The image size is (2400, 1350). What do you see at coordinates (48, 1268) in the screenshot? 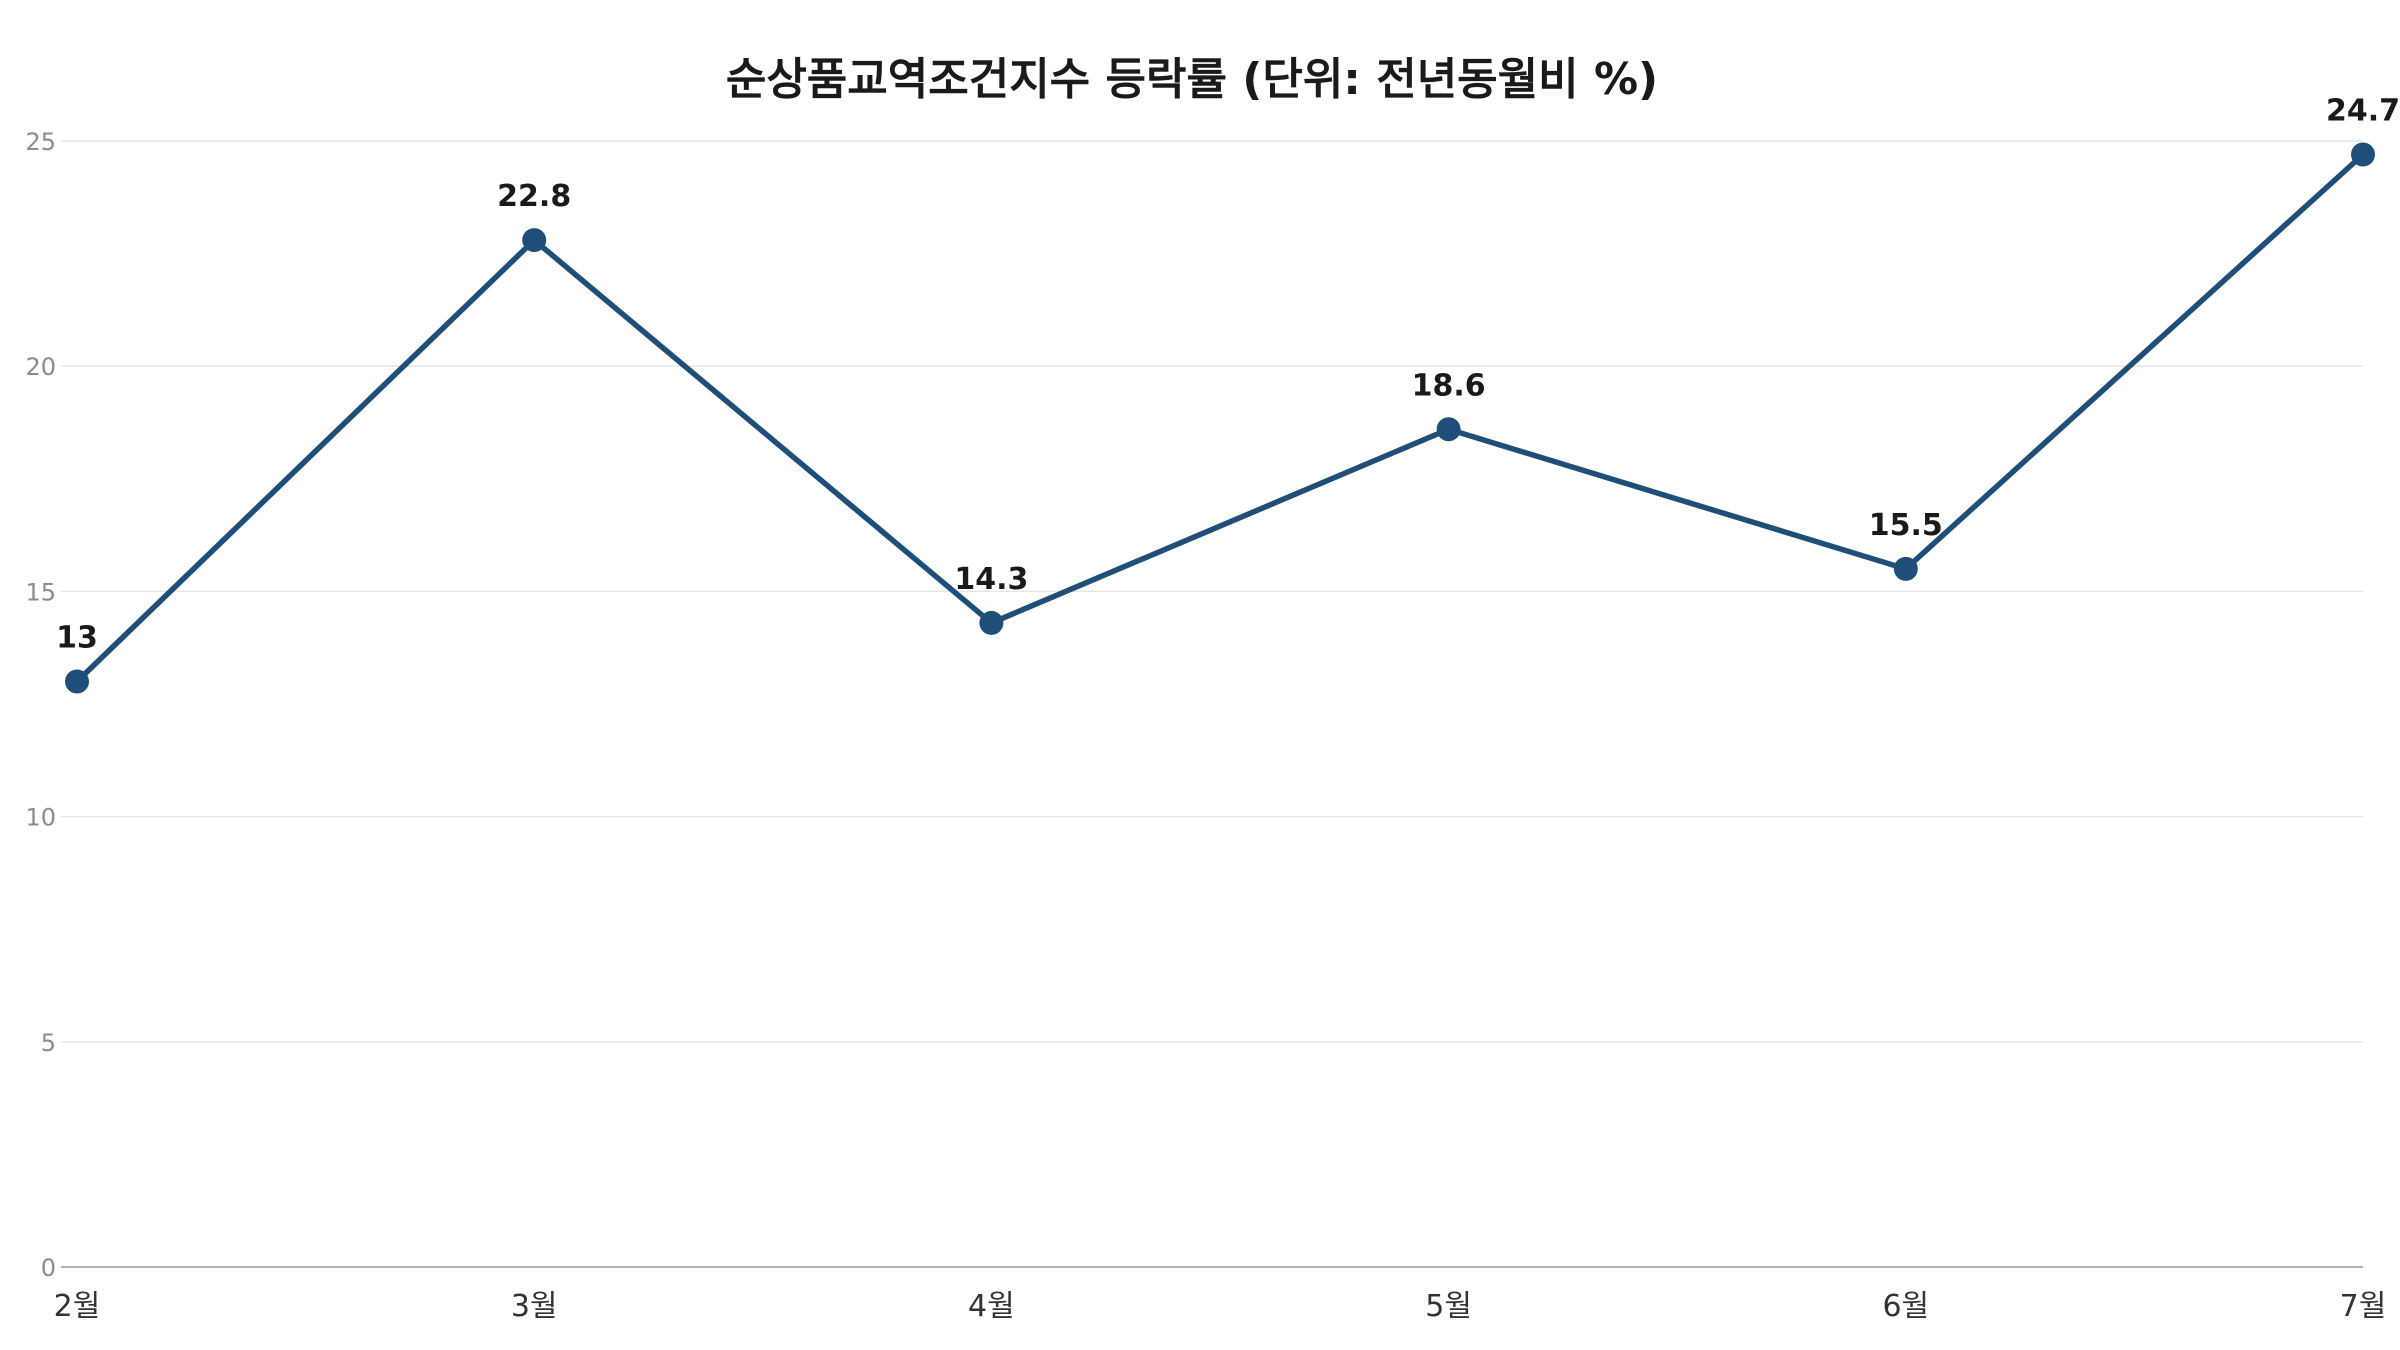
I see `y-tick-label: 0` at bounding box center [48, 1268].